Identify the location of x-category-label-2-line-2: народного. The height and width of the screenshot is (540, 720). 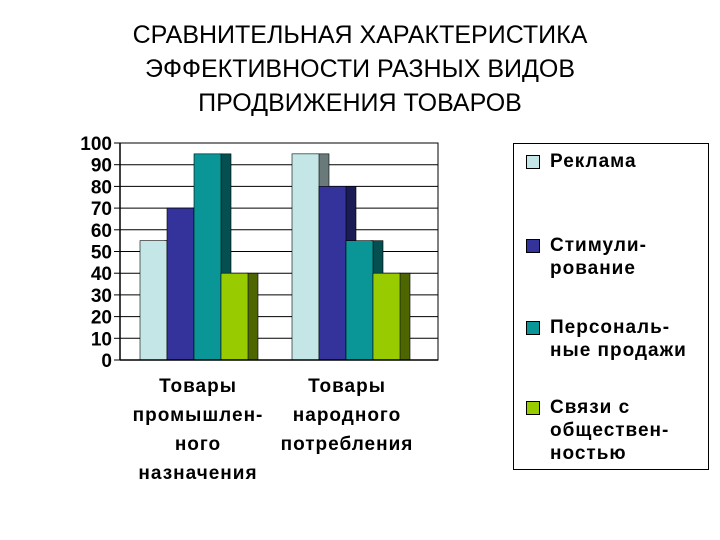
(347, 415).